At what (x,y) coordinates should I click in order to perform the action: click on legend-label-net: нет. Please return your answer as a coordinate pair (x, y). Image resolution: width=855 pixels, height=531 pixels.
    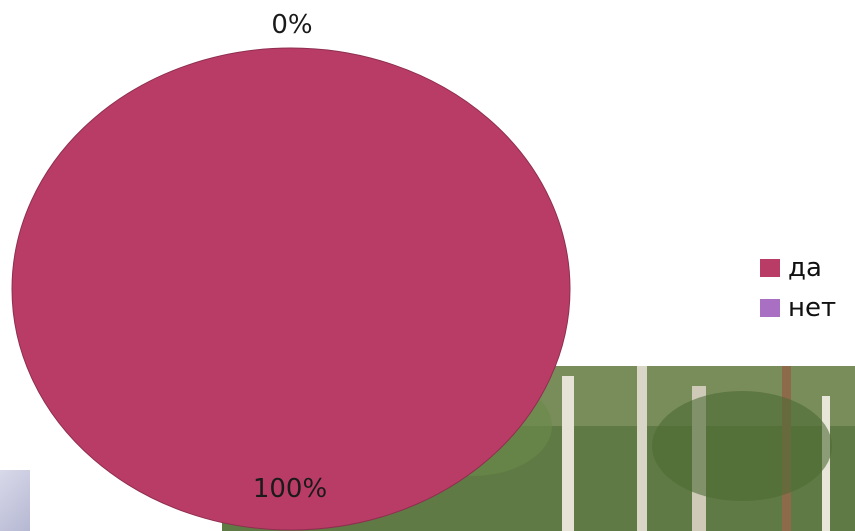
    Looking at the image, I should click on (812, 308).